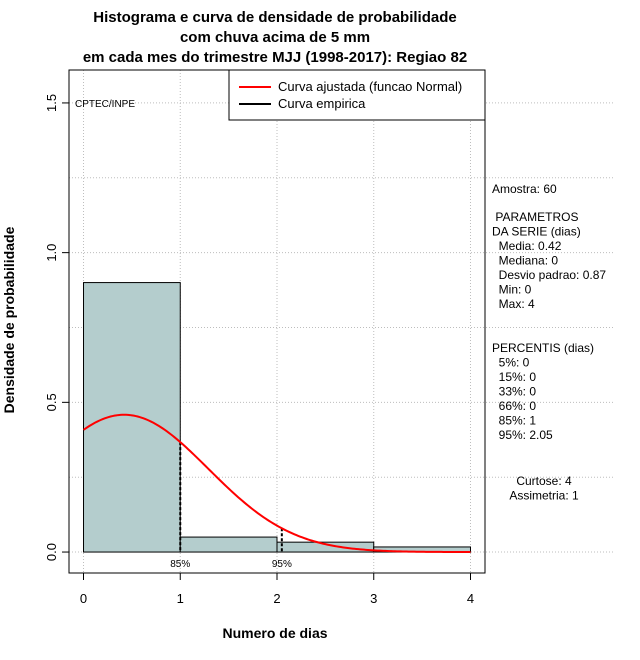 This screenshot has width=640, height=660. Describe the element at coordinates (51, 253) in the screenshot. I see `y-tick-label: 1.0` at that location.